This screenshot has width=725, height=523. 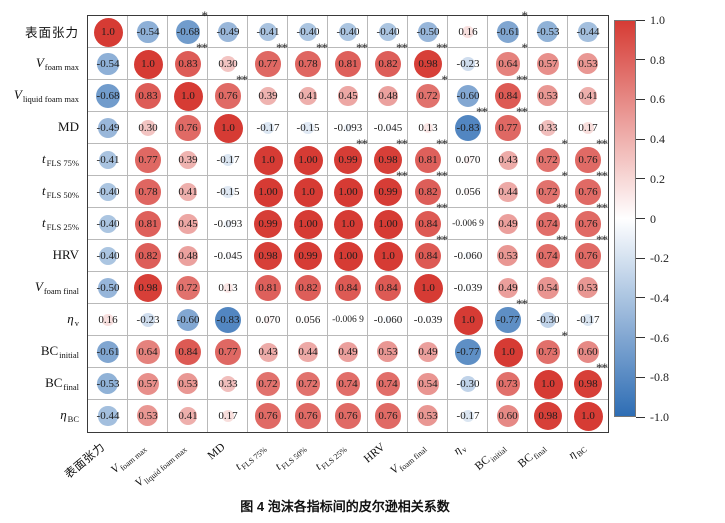 I want to click on matrix-cell: -0.44, so click(x=108, y=416).